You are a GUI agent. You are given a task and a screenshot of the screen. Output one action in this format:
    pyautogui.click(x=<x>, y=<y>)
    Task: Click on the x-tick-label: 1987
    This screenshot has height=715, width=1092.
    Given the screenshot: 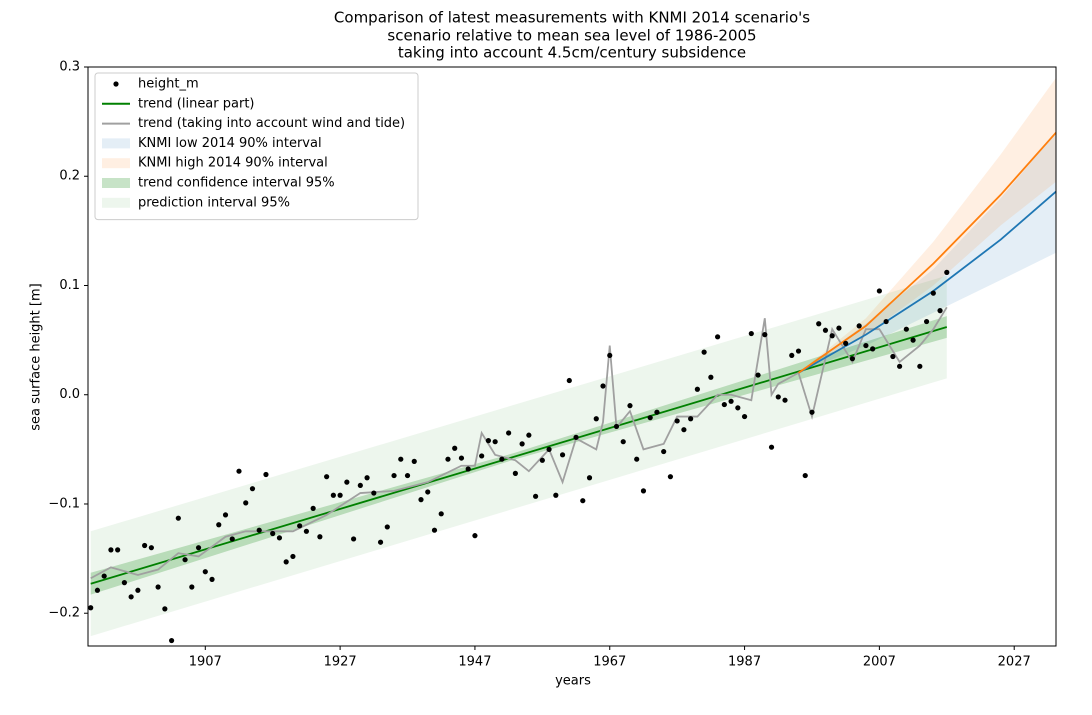 What is the action you would take?
    pyautogui.click(x=744, y=662)
    